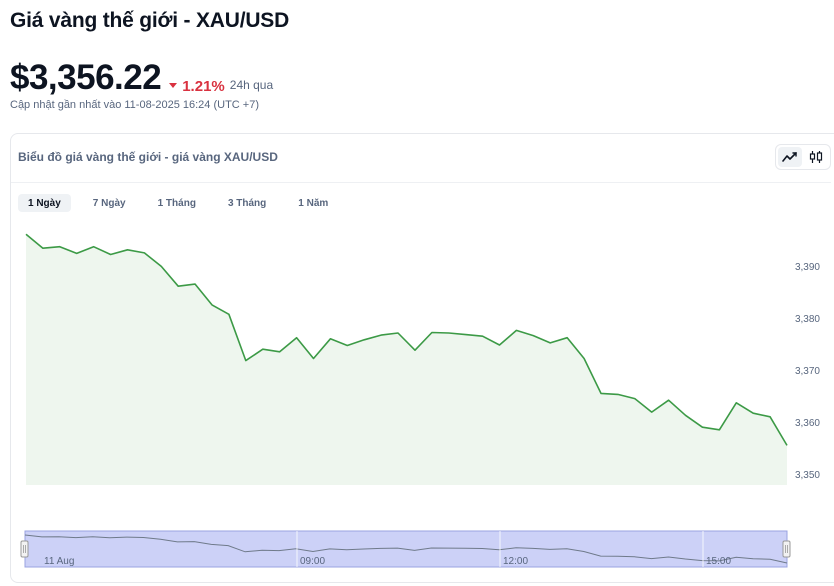 The image size is (834, 586). What do you see at coordinates (203, 86) in the screenshot?
I see `price-change-value: 1.21%` at bounding box center [203, 86].